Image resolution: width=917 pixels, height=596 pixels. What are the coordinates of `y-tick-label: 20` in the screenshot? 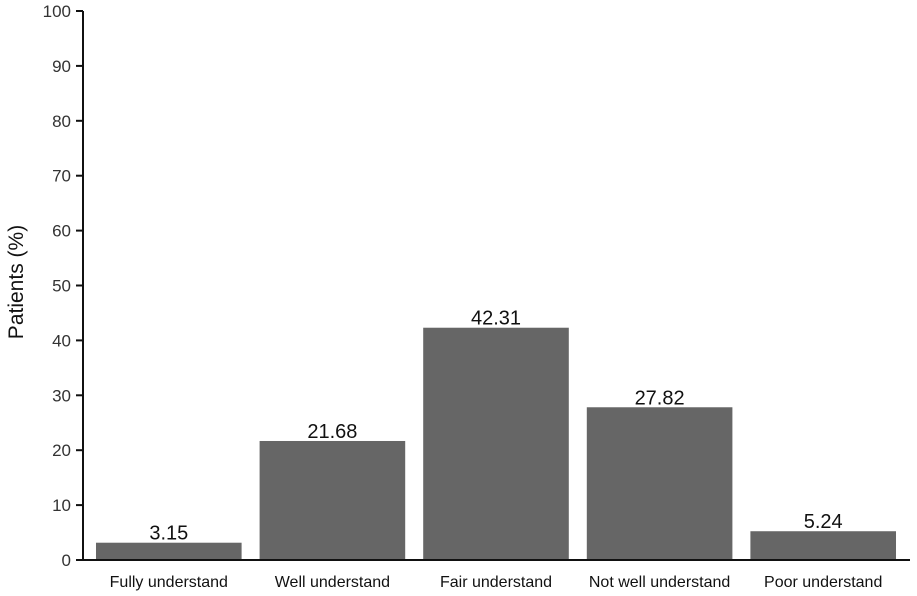 It's located at (61, 450).